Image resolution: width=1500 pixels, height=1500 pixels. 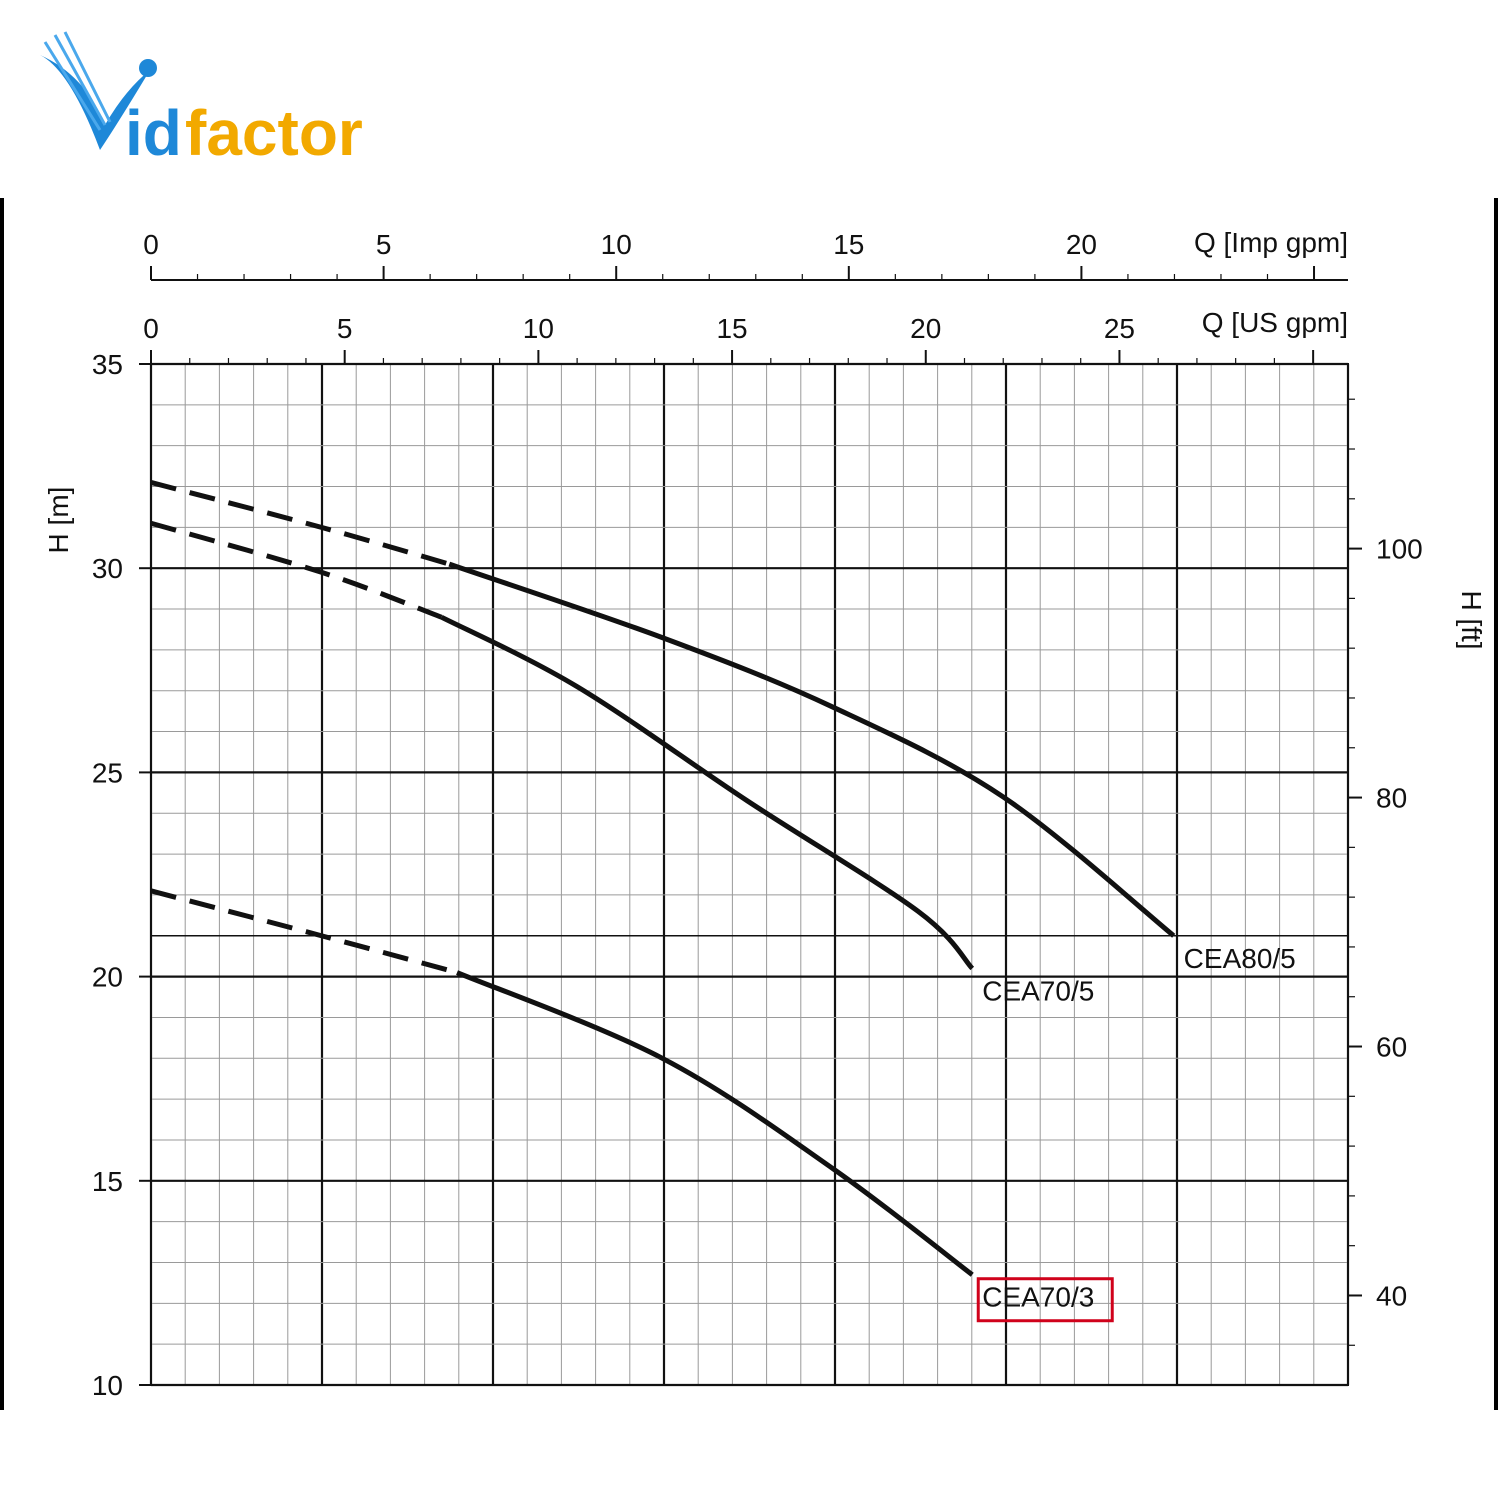 I want to click on y-right-axis-label: H [ft], so click(x=1471, y=619).